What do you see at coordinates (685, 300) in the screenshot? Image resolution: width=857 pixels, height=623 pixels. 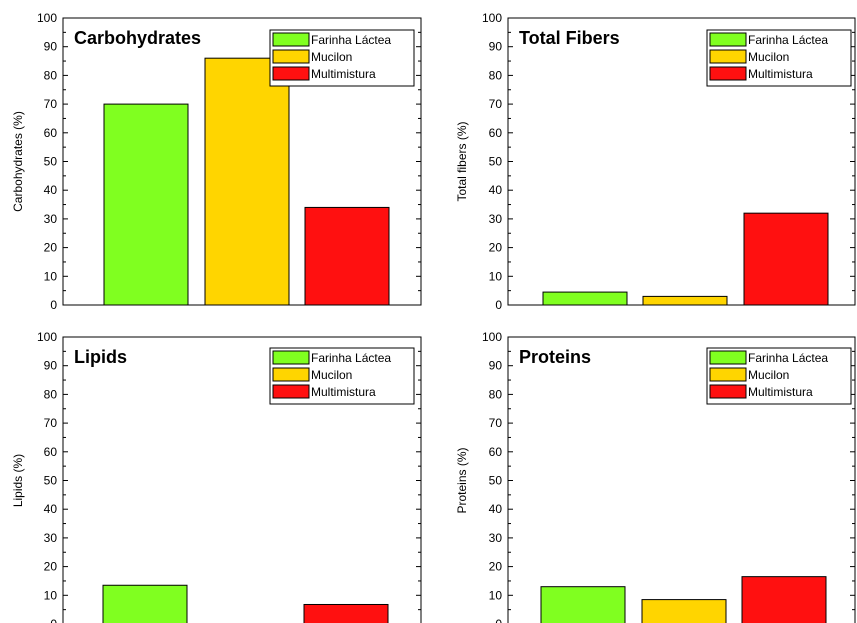 I see `total-fibers-bar-mucilon` at bounding box center [685, 300].